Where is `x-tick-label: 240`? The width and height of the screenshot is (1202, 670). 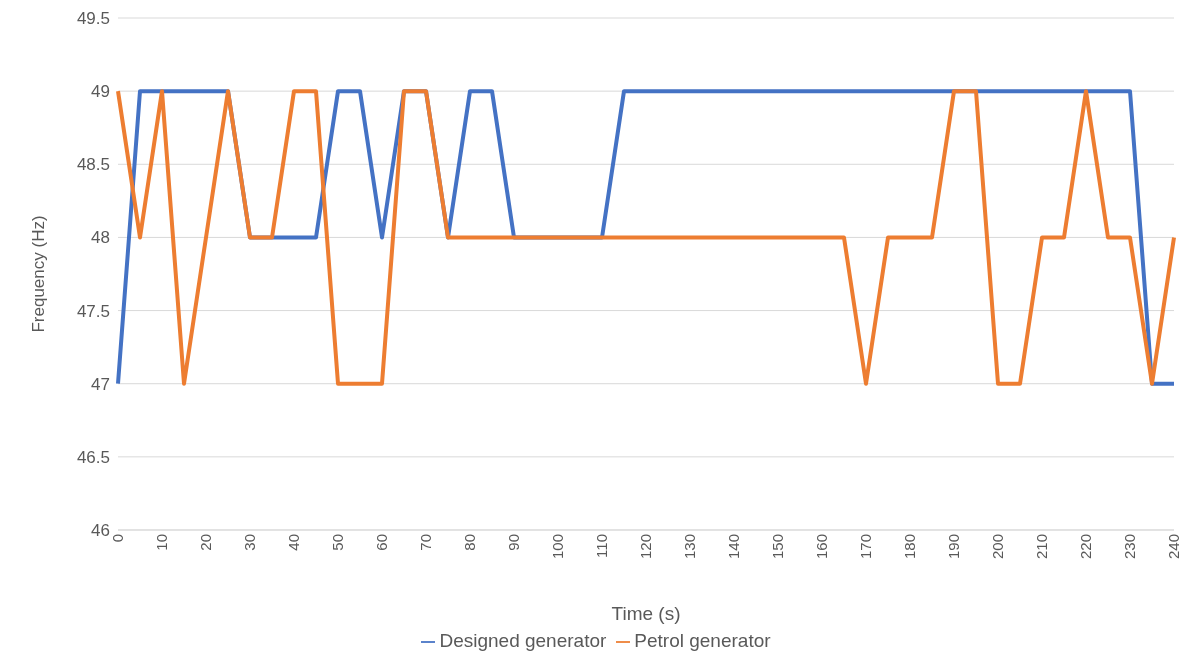 x-tick-label: 240 is located at coordinates (1173, 547).